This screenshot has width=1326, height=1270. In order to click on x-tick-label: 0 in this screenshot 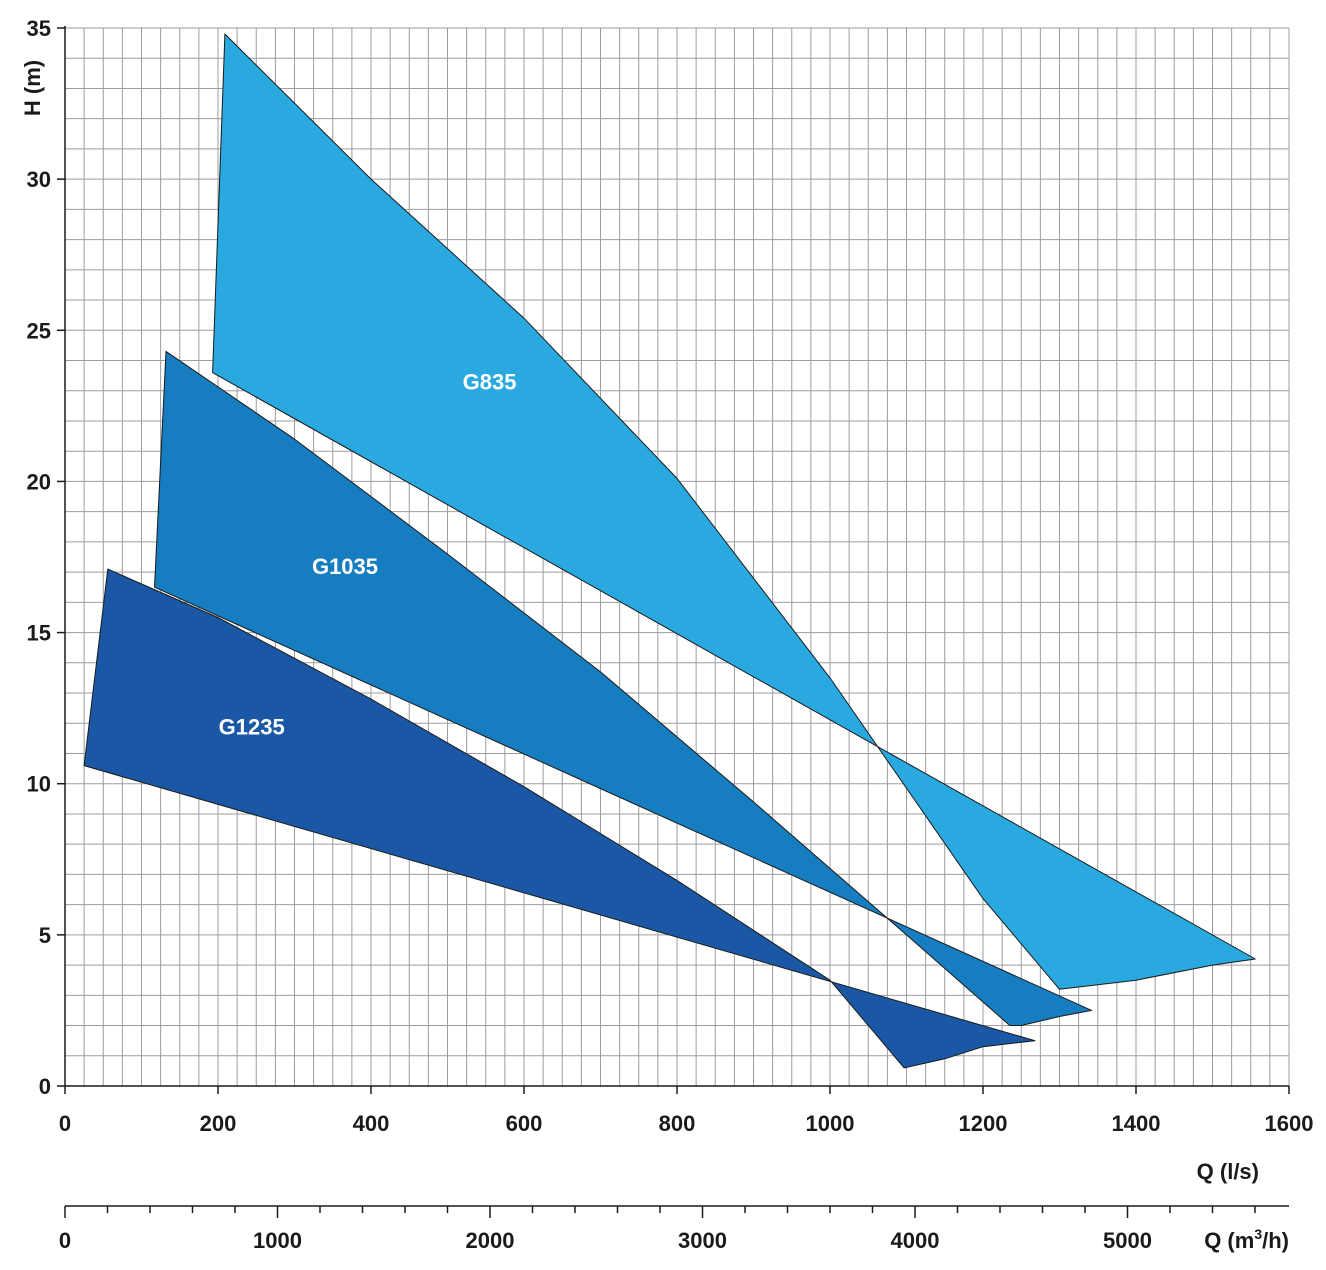, I will do `click(65, 1123)`.